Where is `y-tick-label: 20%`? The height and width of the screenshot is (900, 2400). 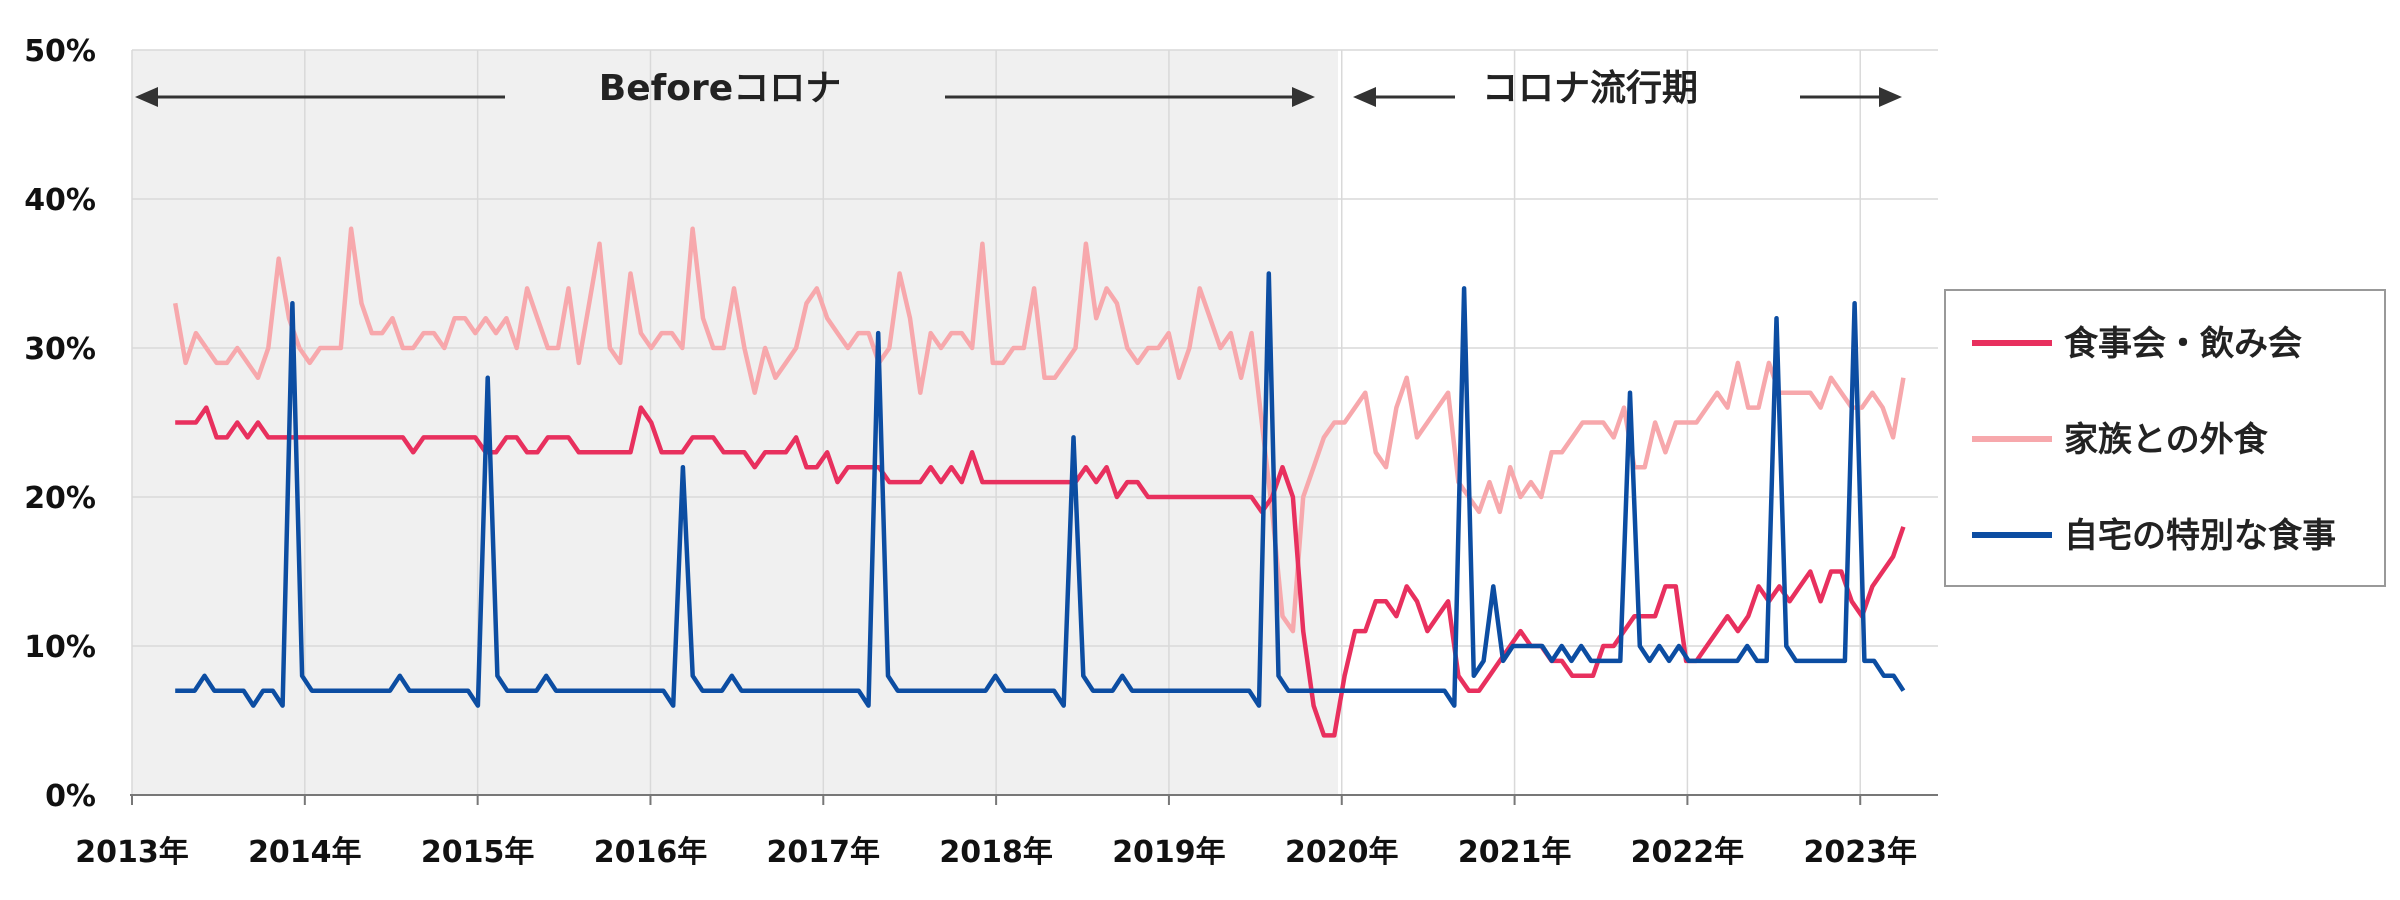
y-tick-label: 20% is located at coordinates (60, 498).